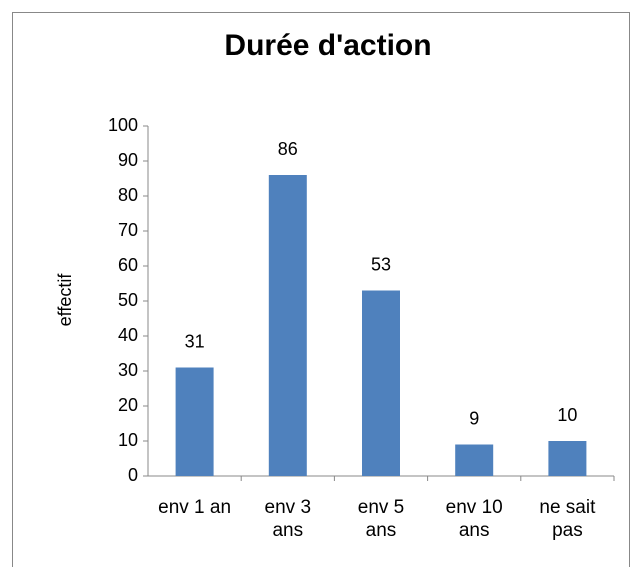 The width and height of the screenshot is (636, 567). Describe the element at coordinates (133, 475) in the screenshot. I see `y-tick-label: 0` at that location.